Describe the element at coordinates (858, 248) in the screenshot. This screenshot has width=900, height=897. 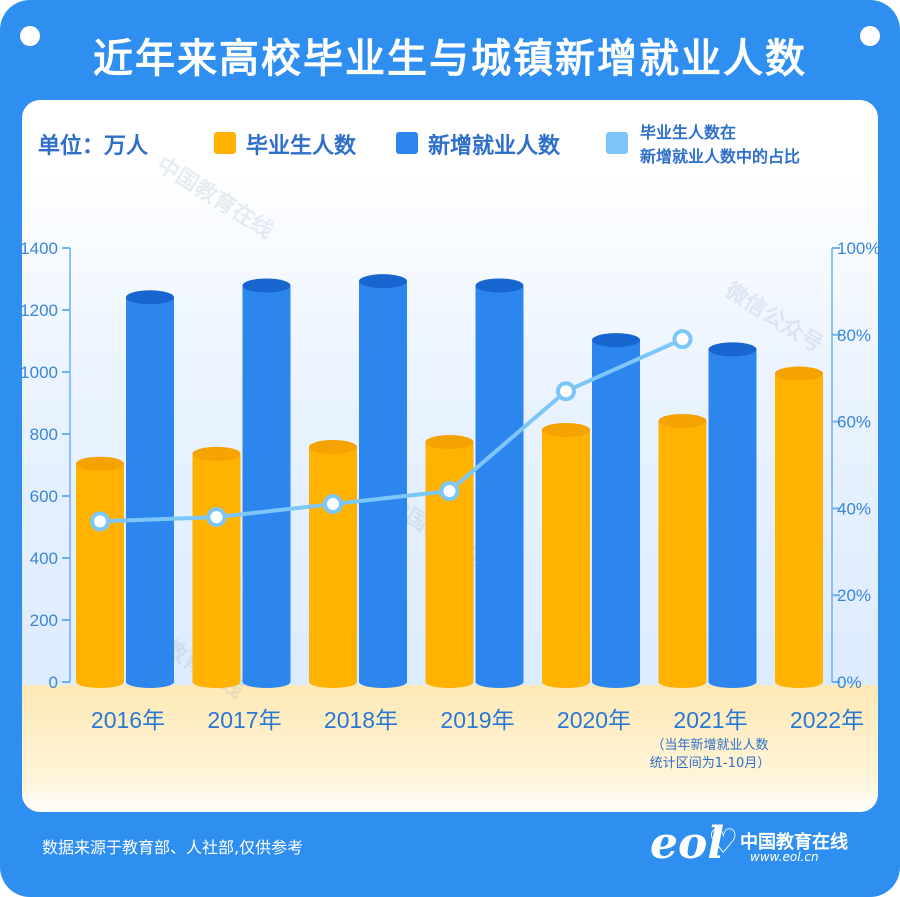
I see `y-tick-label-right: 100%` at that location.